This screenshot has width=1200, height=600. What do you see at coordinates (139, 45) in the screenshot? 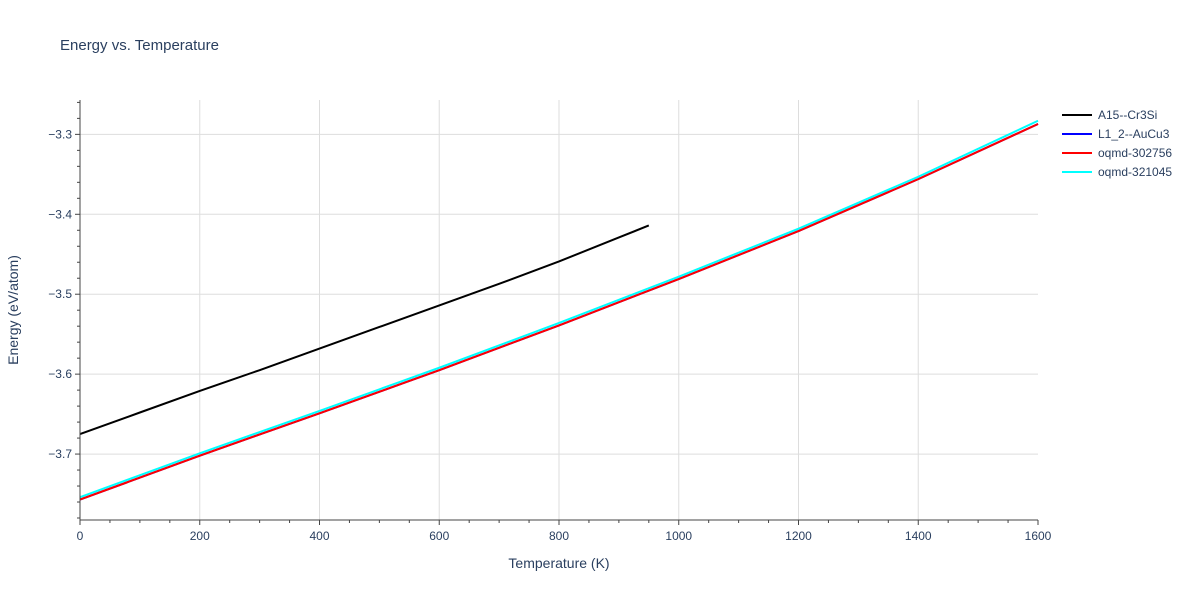
I see `chart-title: Energy vs. Temperature` at bounding box center [139, 45].